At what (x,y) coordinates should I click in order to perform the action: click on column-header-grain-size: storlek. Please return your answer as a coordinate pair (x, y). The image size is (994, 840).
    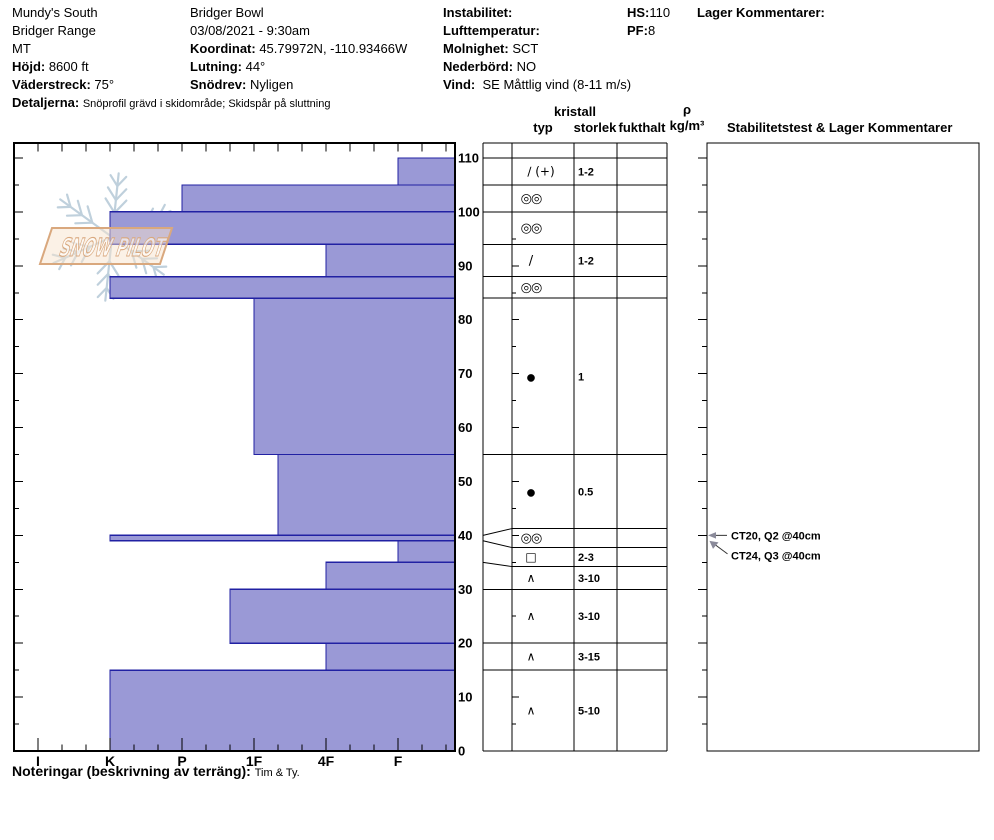
    Looking at the image, I should click on (595, 127).